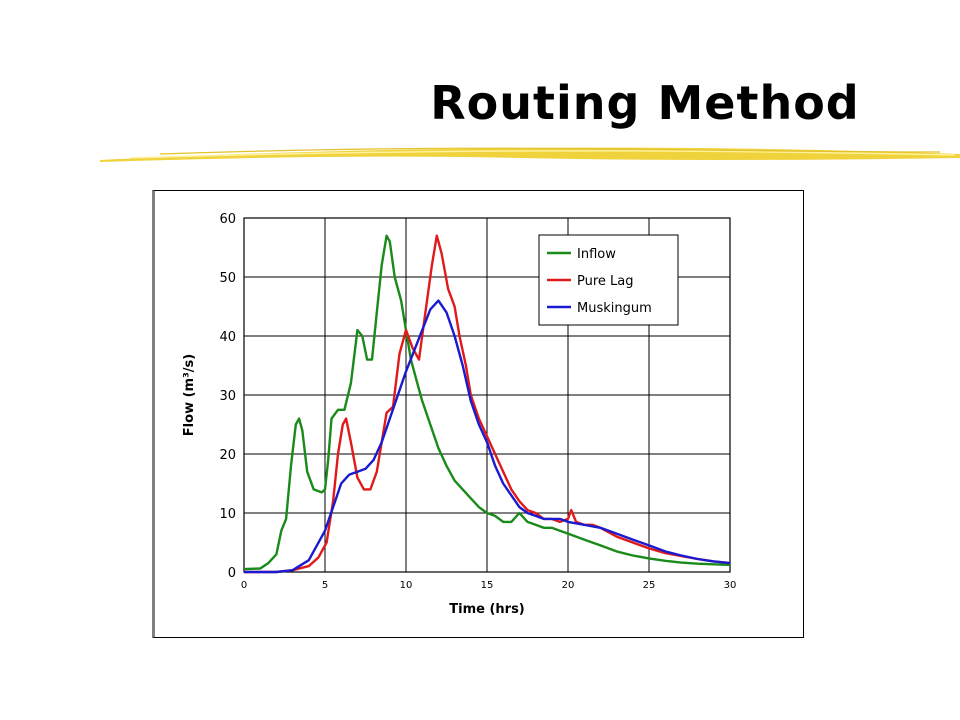  I want to click on x-tick-label: 10, so click(406, 585).